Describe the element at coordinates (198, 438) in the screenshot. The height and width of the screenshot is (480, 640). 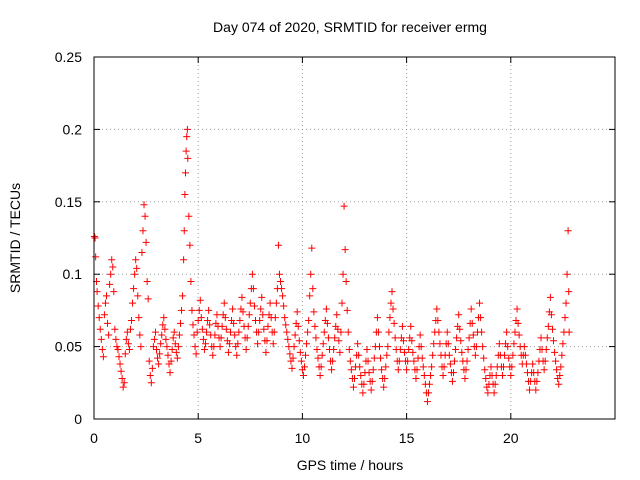
I see `x-tick-label: 5` at that location.